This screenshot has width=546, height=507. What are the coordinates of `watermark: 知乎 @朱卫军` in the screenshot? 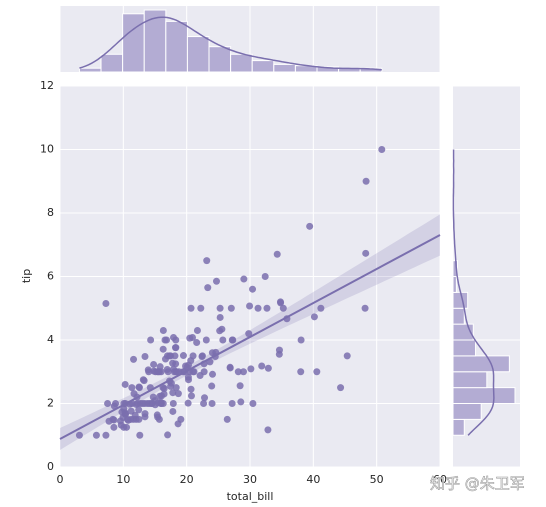 It's located at (477, 484).